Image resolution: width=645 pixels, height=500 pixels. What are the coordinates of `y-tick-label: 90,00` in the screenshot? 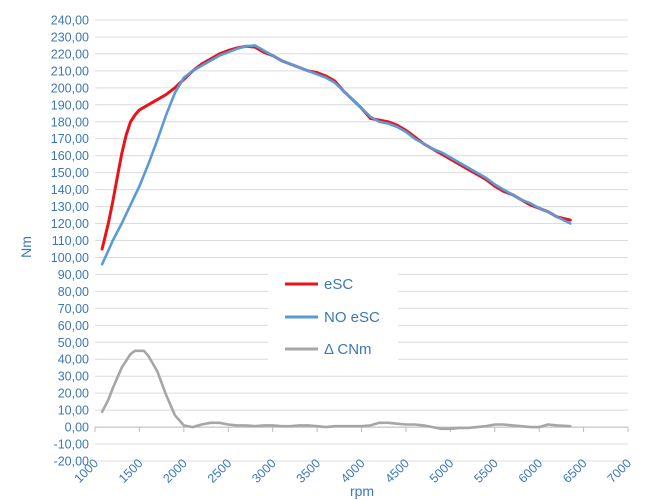 It's located at (73, 275).